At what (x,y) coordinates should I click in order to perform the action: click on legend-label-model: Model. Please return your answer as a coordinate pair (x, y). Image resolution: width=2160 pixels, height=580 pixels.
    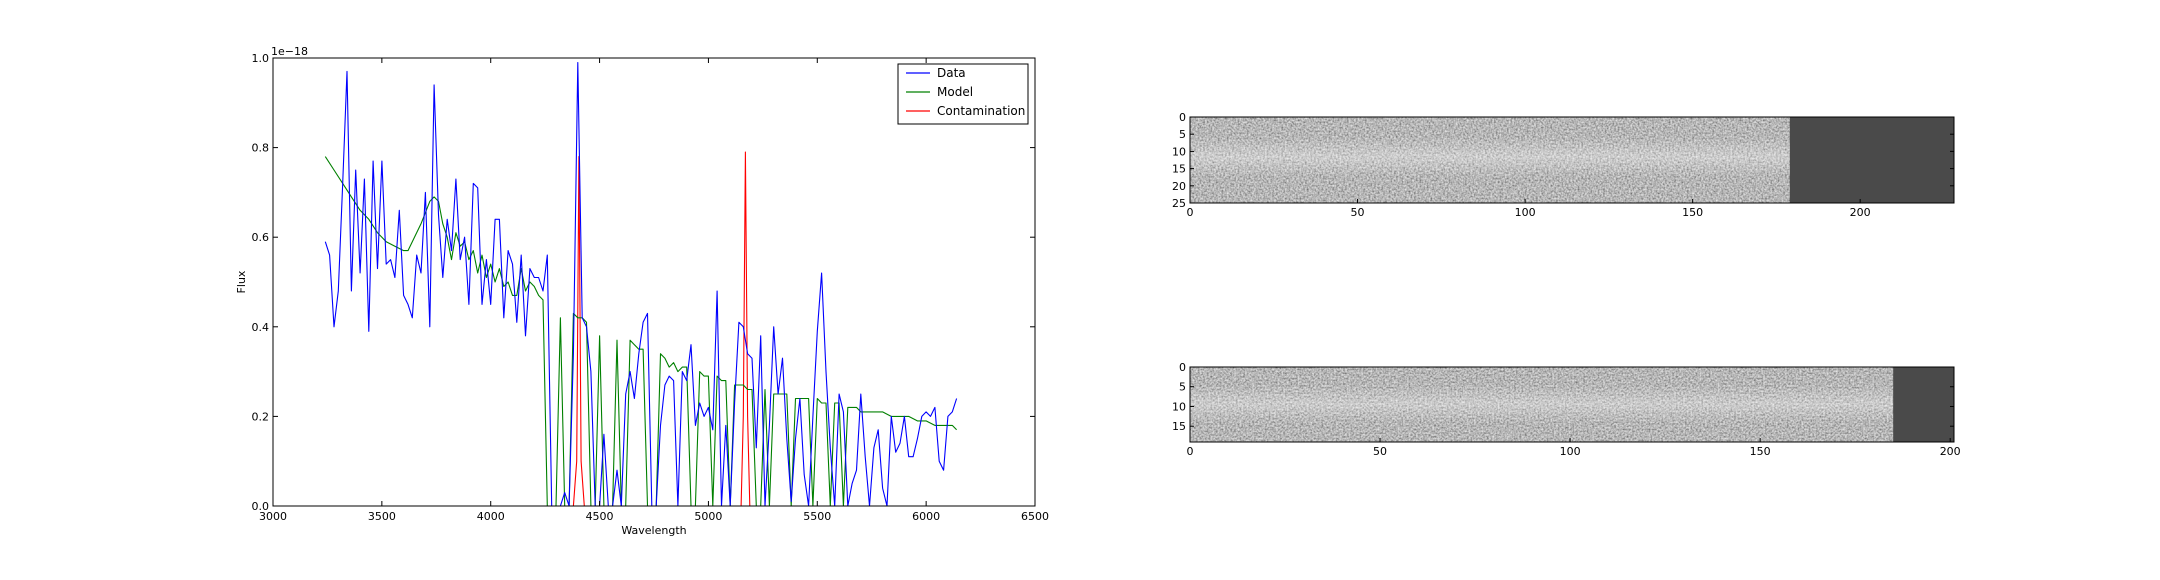
    Looking at the image, I should click on (955, 92).